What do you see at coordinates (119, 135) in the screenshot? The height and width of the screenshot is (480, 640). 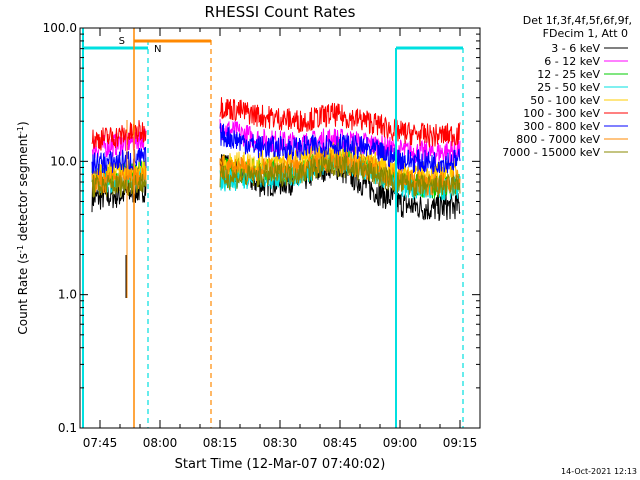 I see `series-line-5-seg1` at bounding box center [119, 135].